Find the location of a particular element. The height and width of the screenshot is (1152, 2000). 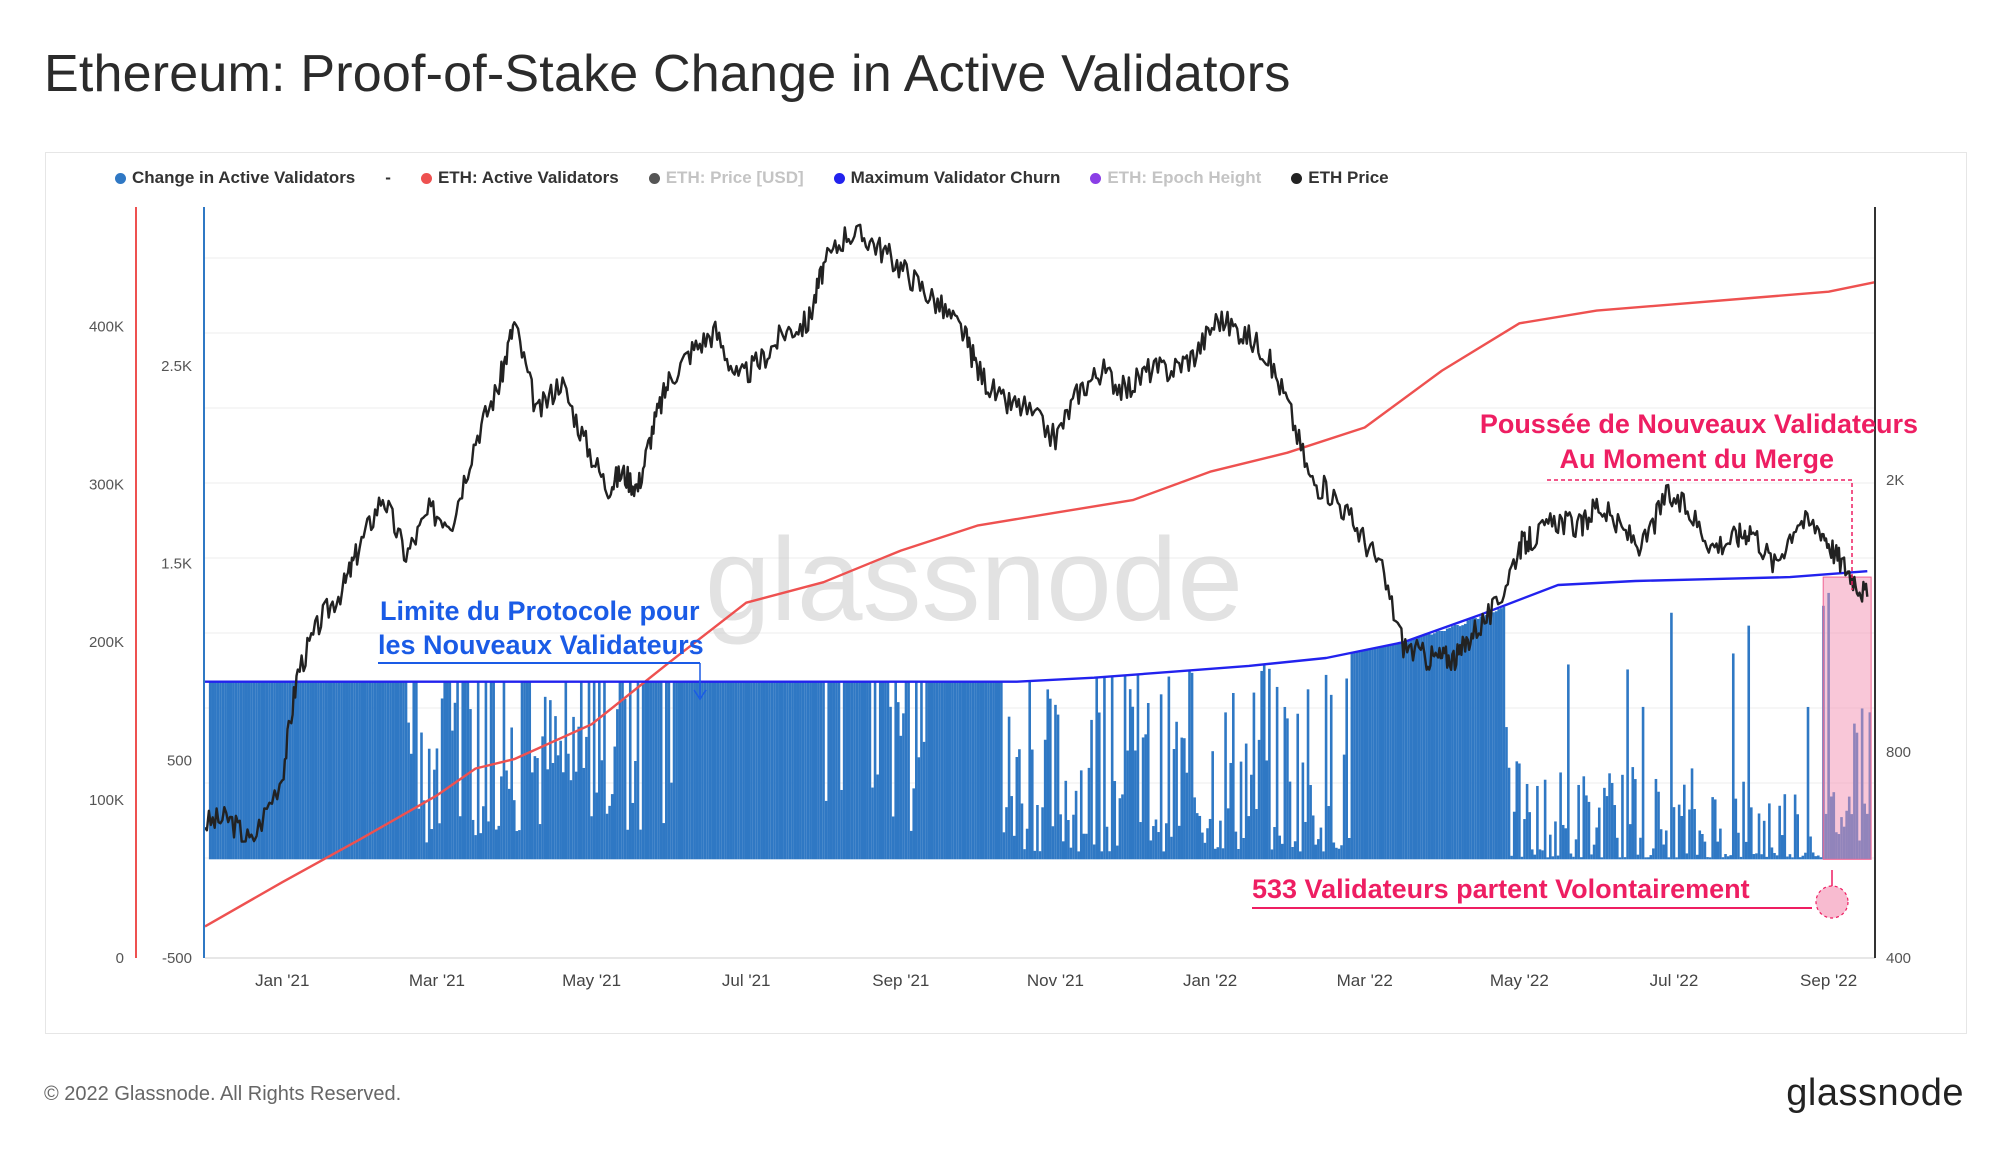

legend-item-epoch-height: ETH: Epoch Height is located at coordinates (1175, 178).